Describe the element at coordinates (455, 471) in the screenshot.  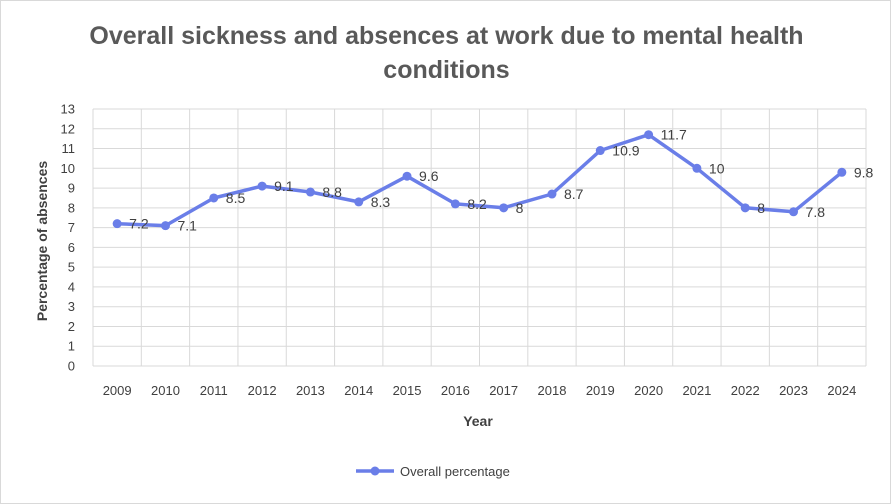
I see `legend-label: Overall percentage` at that location.